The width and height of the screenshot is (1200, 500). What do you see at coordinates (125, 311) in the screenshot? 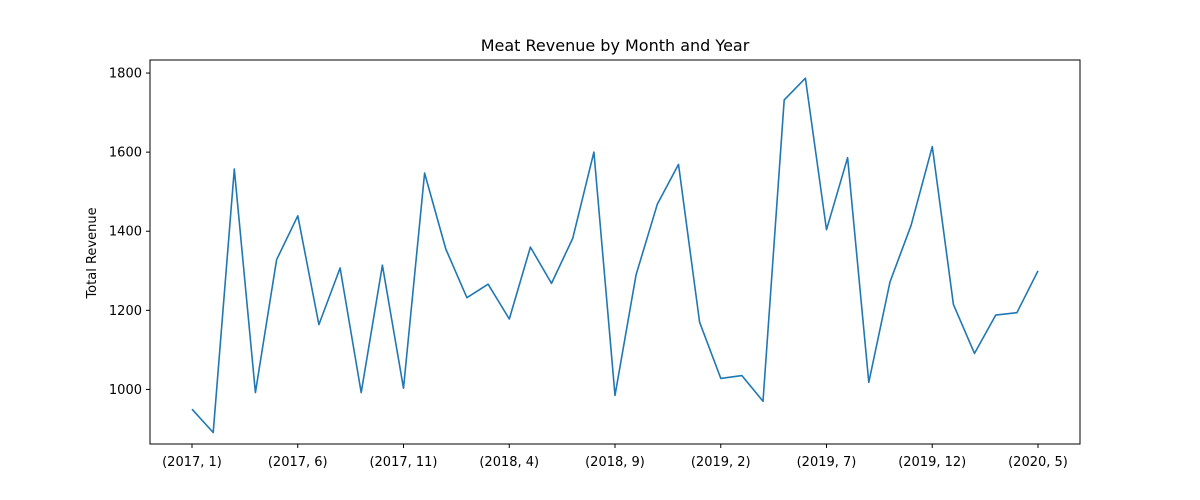
I see `y-tick-label: 1200` at bounding box center [125, 311].